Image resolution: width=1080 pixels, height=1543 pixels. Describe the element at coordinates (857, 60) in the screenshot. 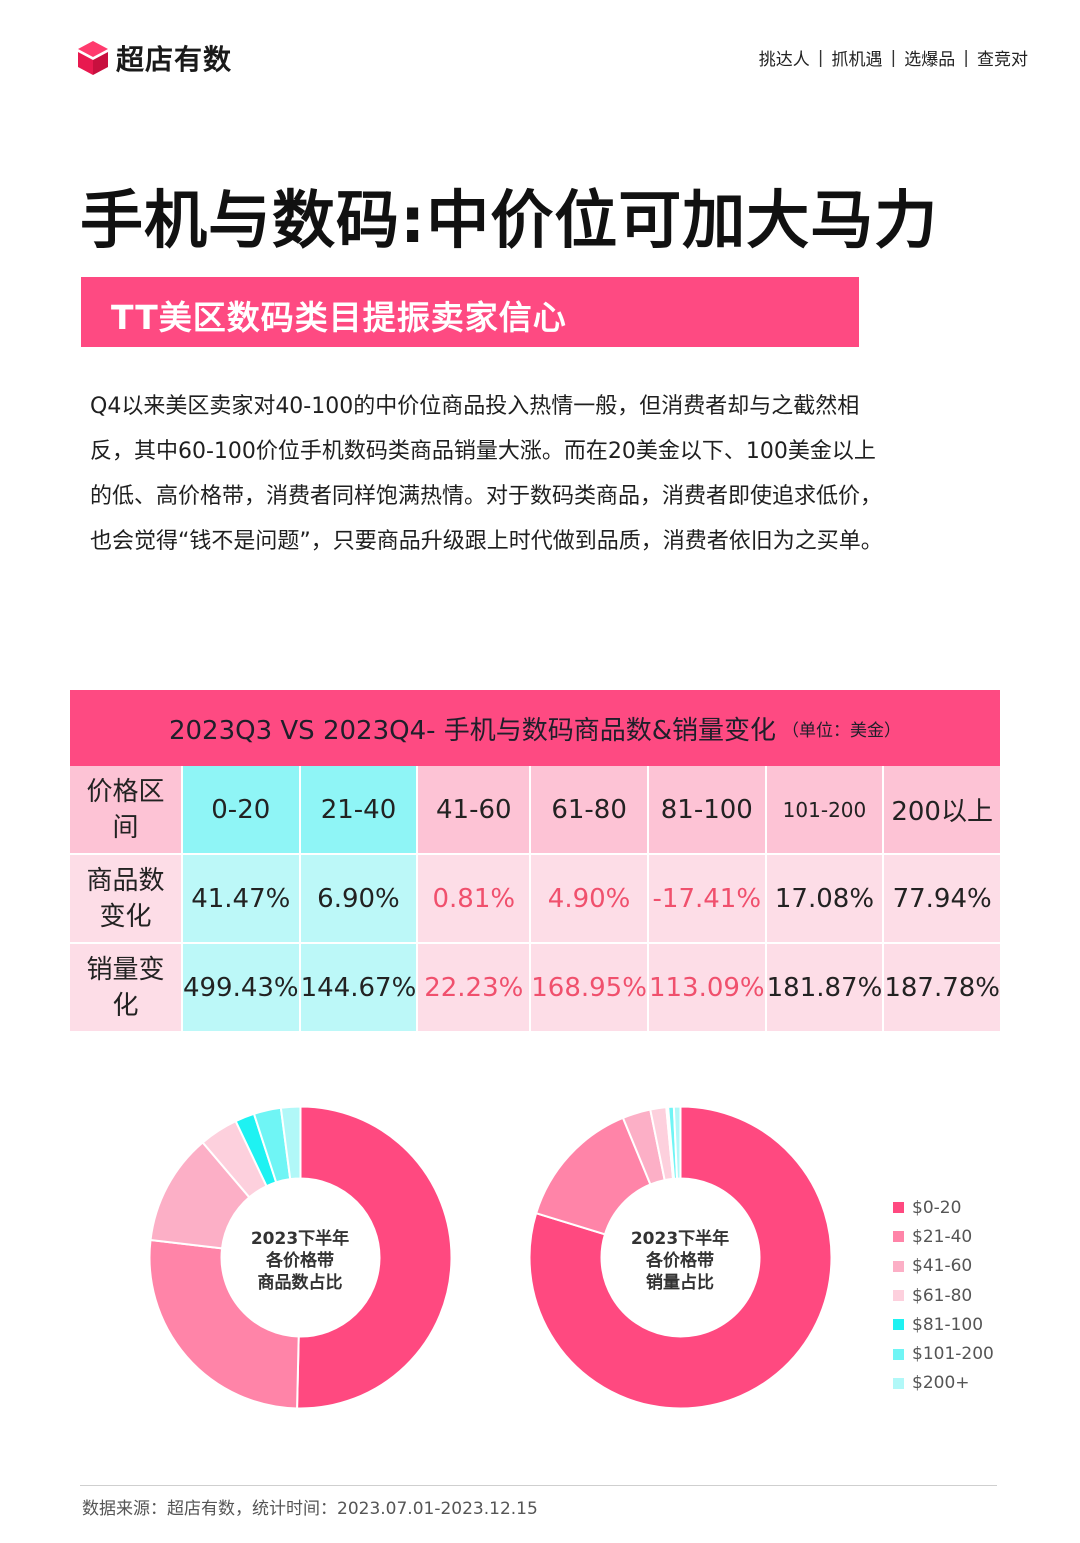

I see `nav-item-opportunity: 抓机遇` at that location.